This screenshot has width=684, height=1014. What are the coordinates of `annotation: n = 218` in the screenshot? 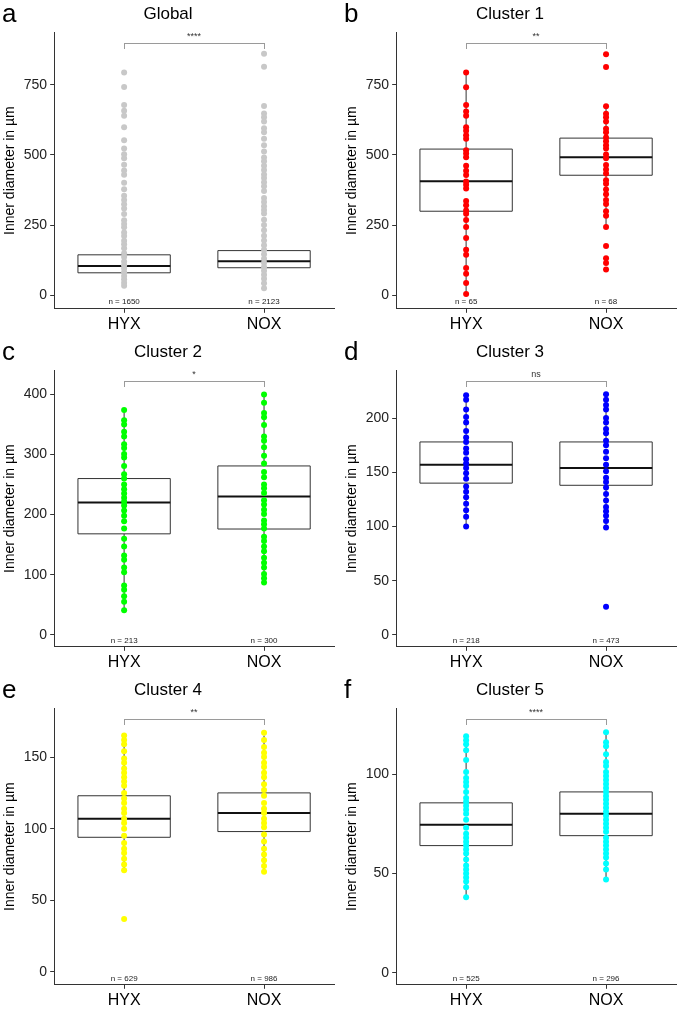 It's located at (466, 640).